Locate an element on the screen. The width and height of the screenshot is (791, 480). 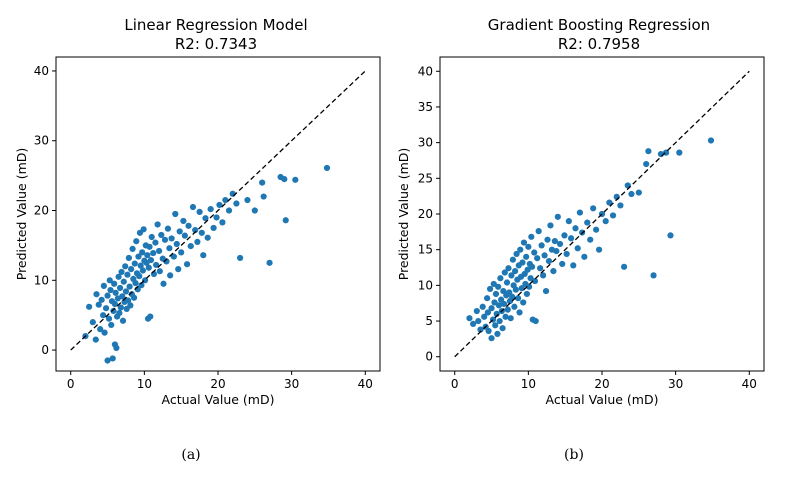
x-tick-label: 40 is located at coordinates (365, 384).